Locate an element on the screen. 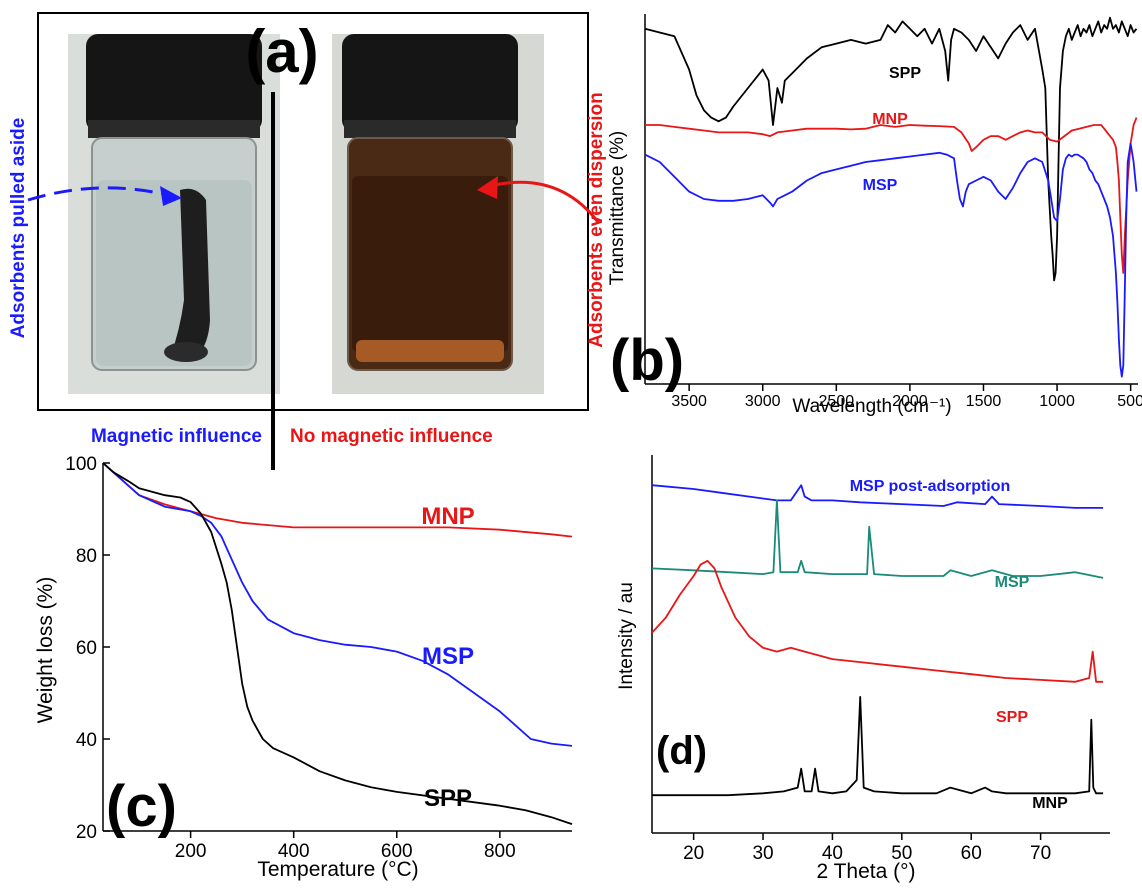 The width and height of the screenshot is (1142, 889). x-tick-label: 30 is located at coordinates (762, 853).